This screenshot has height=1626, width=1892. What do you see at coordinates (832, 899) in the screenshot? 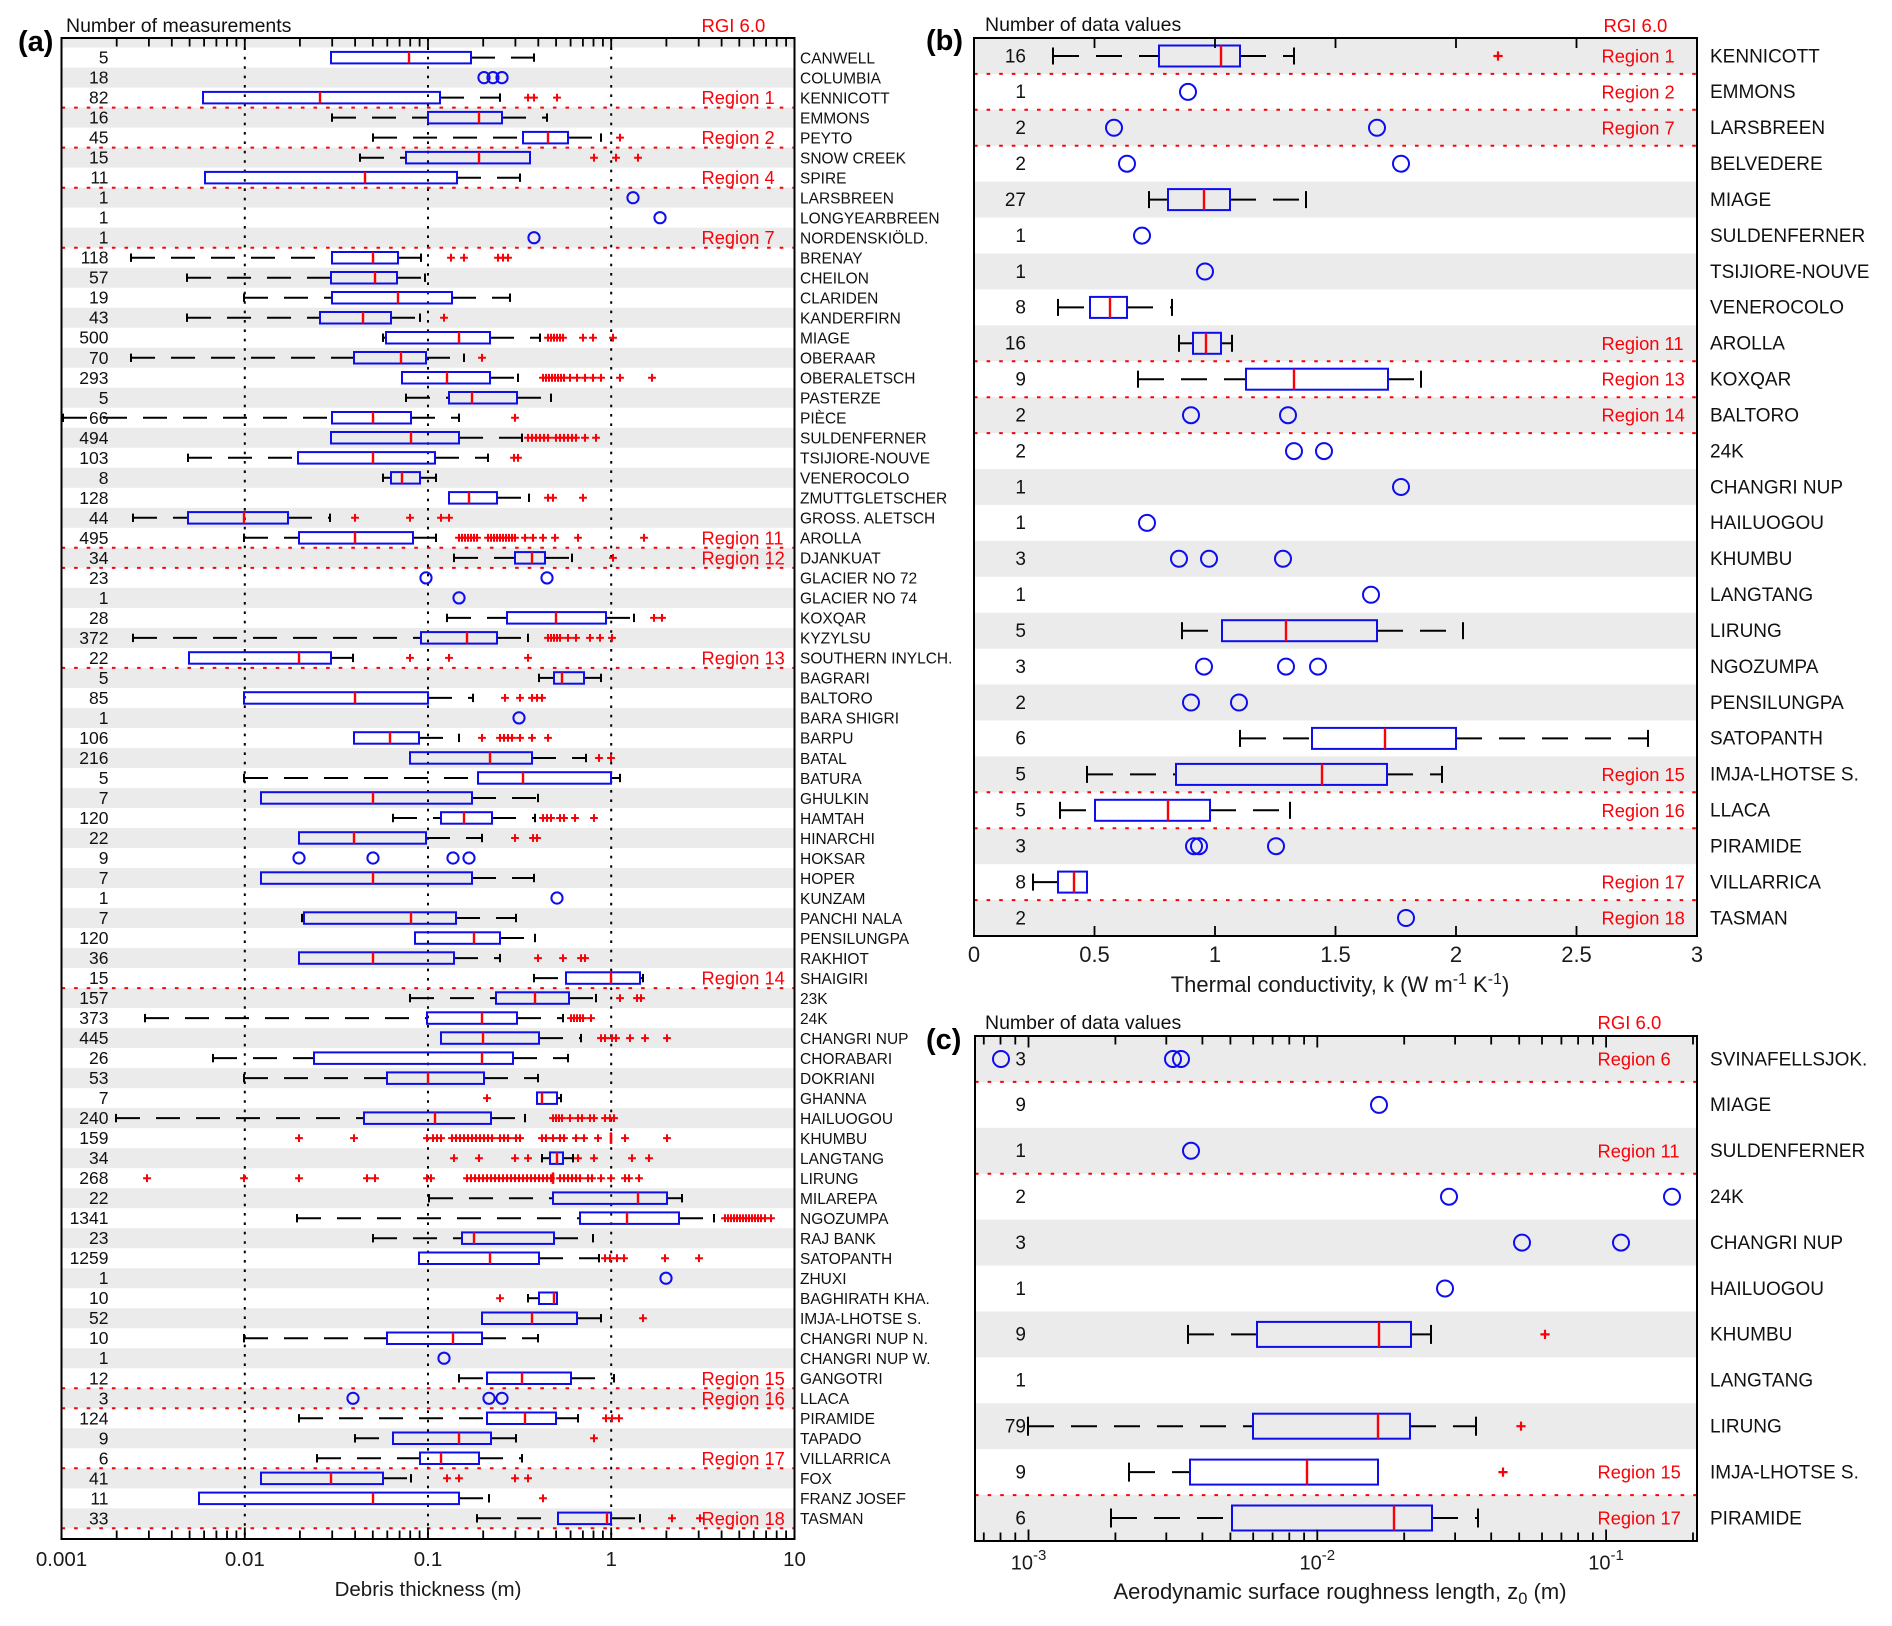
I see `svg-text: KUNZAM` at bounding box center [832, 899].